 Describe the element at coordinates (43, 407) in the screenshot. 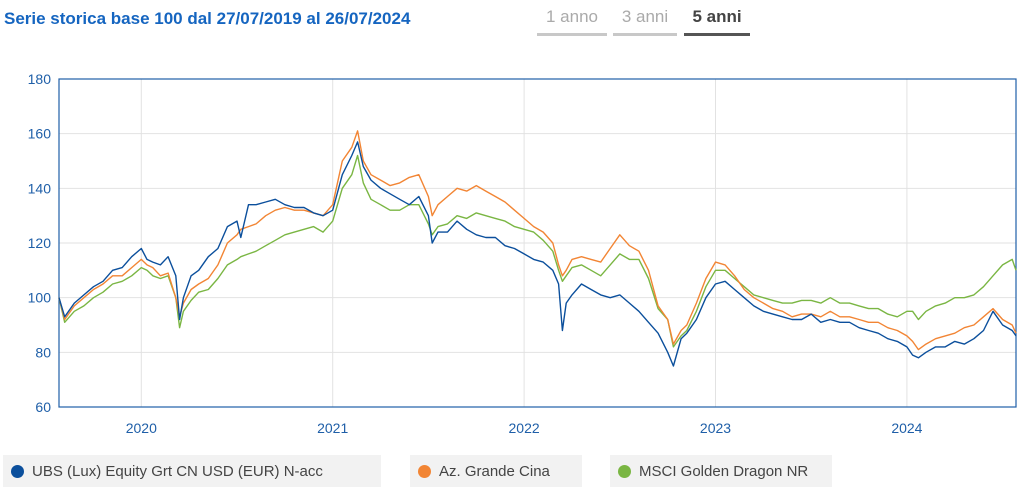

I see `y-tick-label: 60` at that location.